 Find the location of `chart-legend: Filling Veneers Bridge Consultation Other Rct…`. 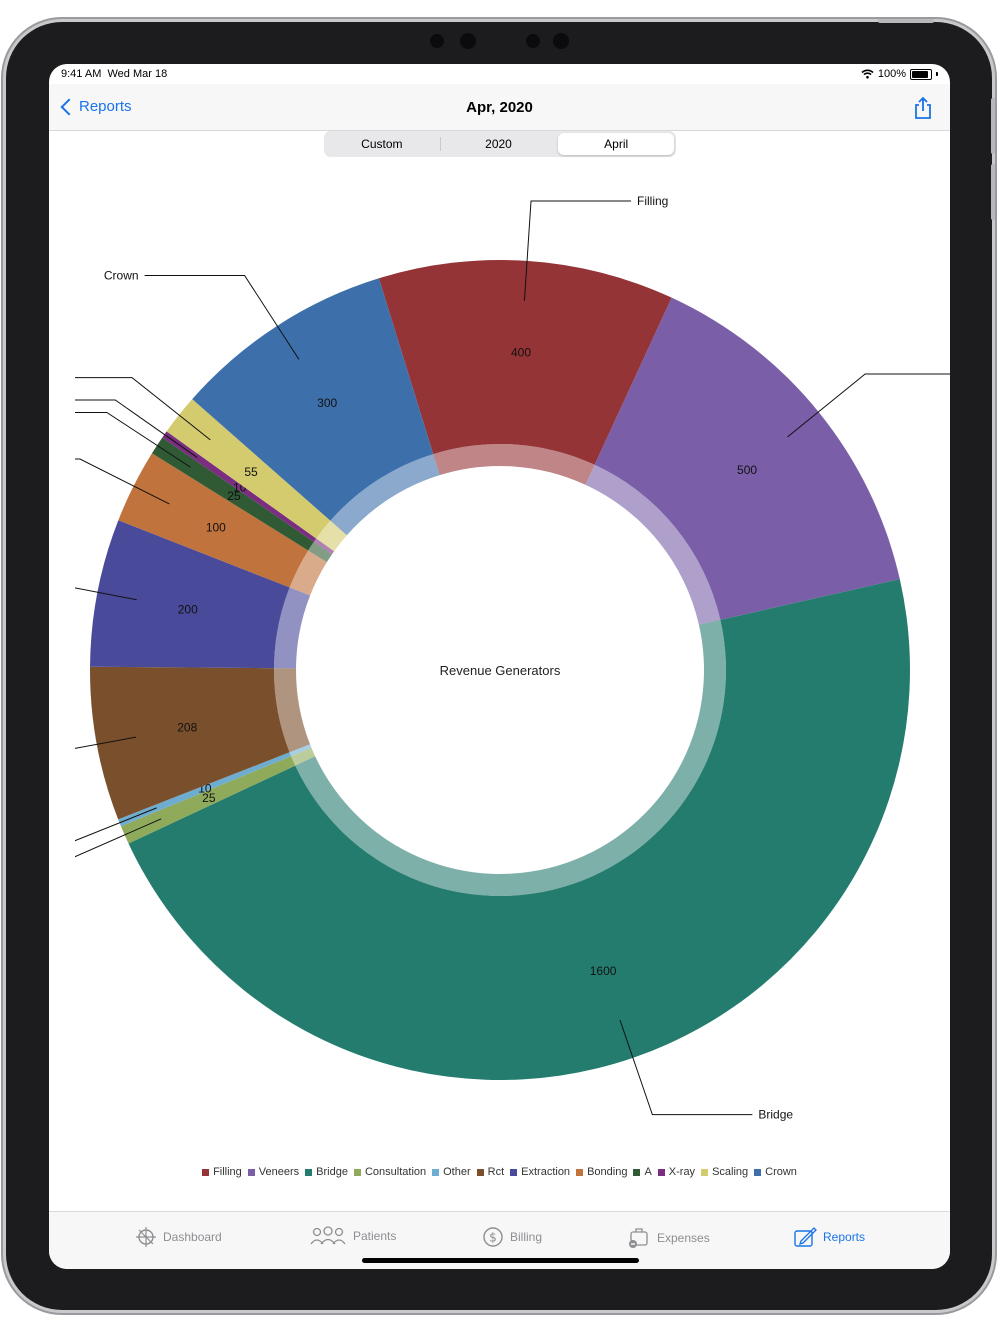

chart-legend: Filling Veneers Bridge Consultation Other Rct… is located at coordinates (499, 1172).